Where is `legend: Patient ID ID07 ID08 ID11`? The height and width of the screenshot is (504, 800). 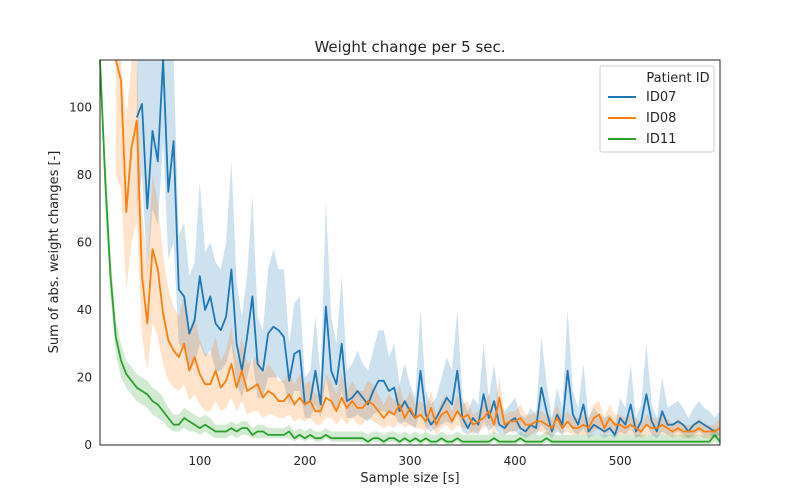 legend: Patient ID ID07 ID08 ID11 is located at coordinates (657, 109).